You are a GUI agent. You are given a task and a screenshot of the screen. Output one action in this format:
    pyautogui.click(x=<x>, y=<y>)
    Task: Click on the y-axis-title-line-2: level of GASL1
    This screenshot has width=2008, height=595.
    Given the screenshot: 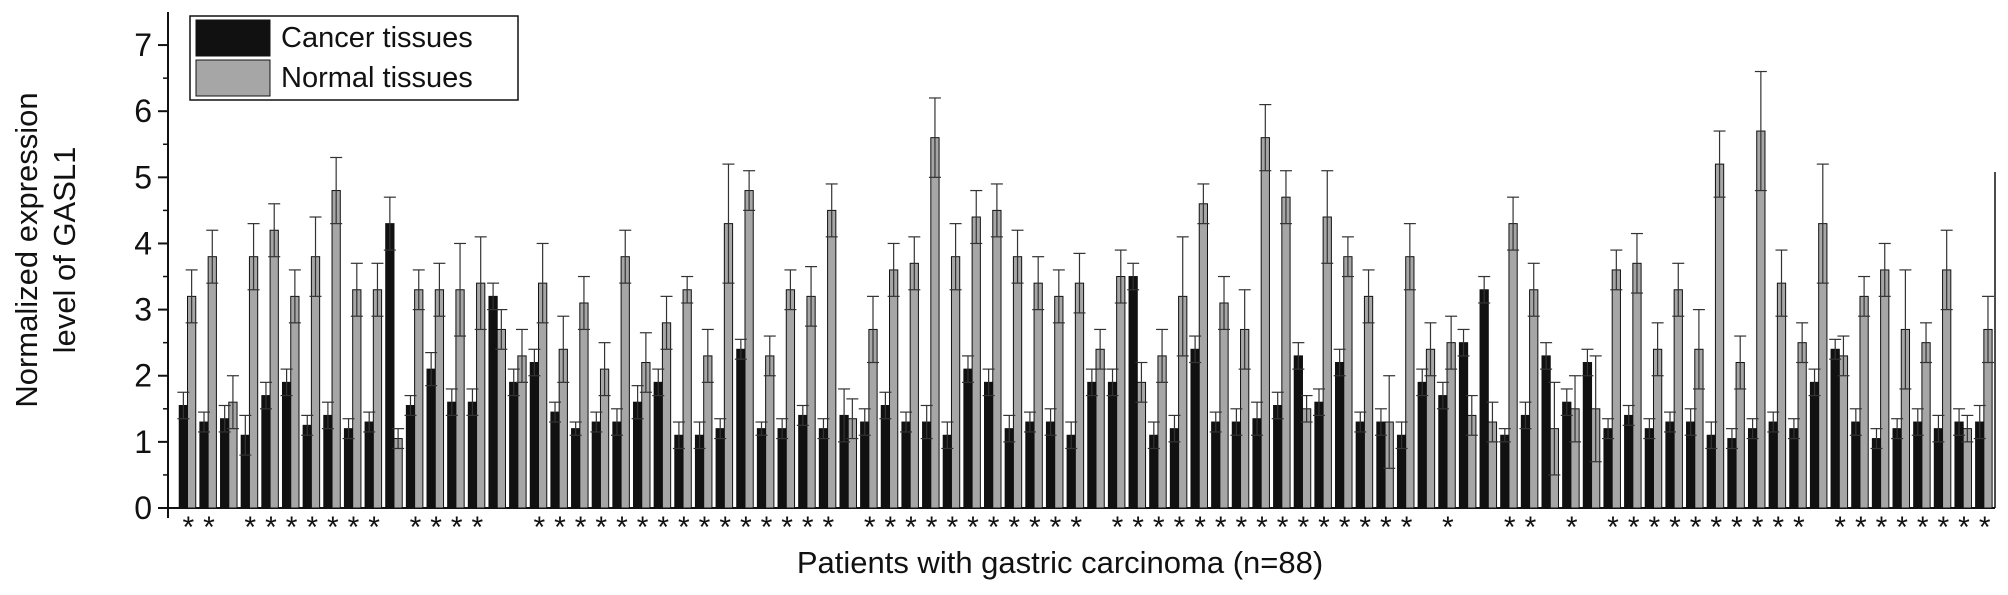 What is the action you would take?
    pyautogui.click(x=64, y=250)
    